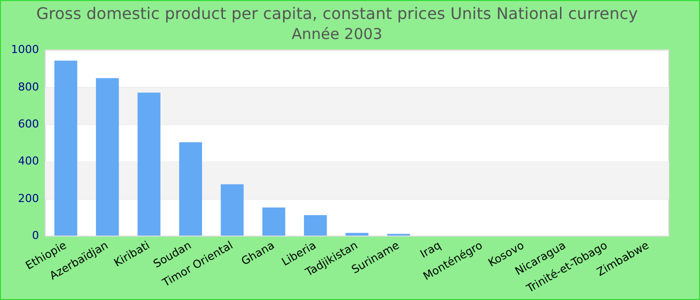  I want to click on y-tick-label: 1000, so click(24, 49).